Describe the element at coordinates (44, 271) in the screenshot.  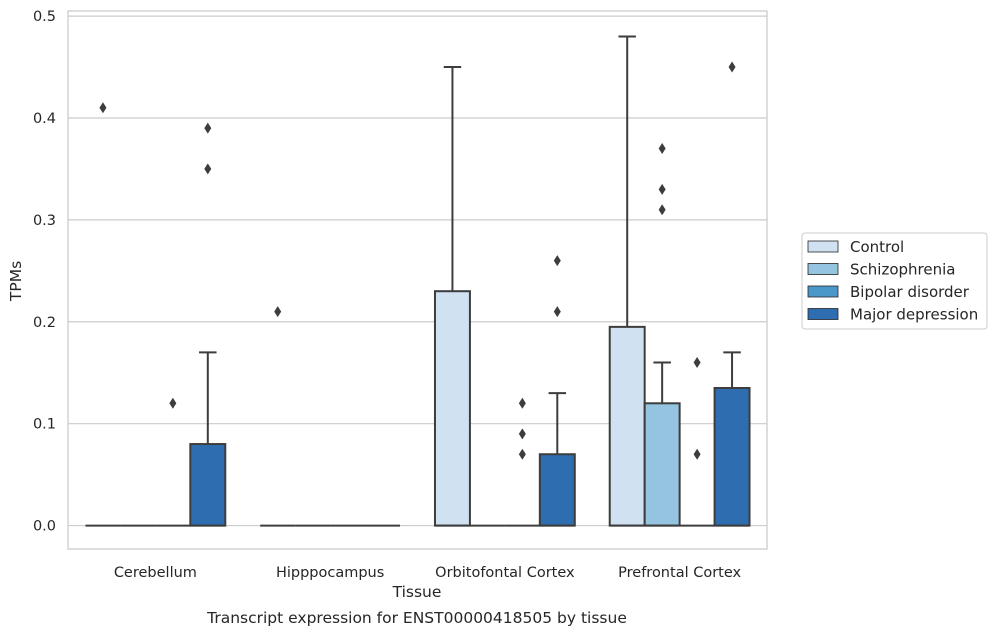
I see `y-tick-labels: 0.0 0.1 0.2 0.3 0.4 0.5` at that location.